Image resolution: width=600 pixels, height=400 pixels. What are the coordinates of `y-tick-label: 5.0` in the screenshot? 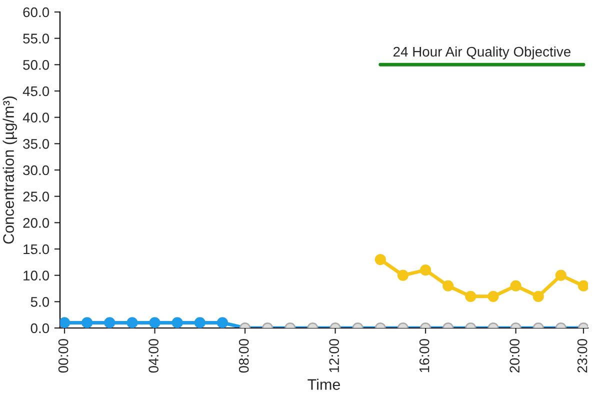 It's located at (40, 302).